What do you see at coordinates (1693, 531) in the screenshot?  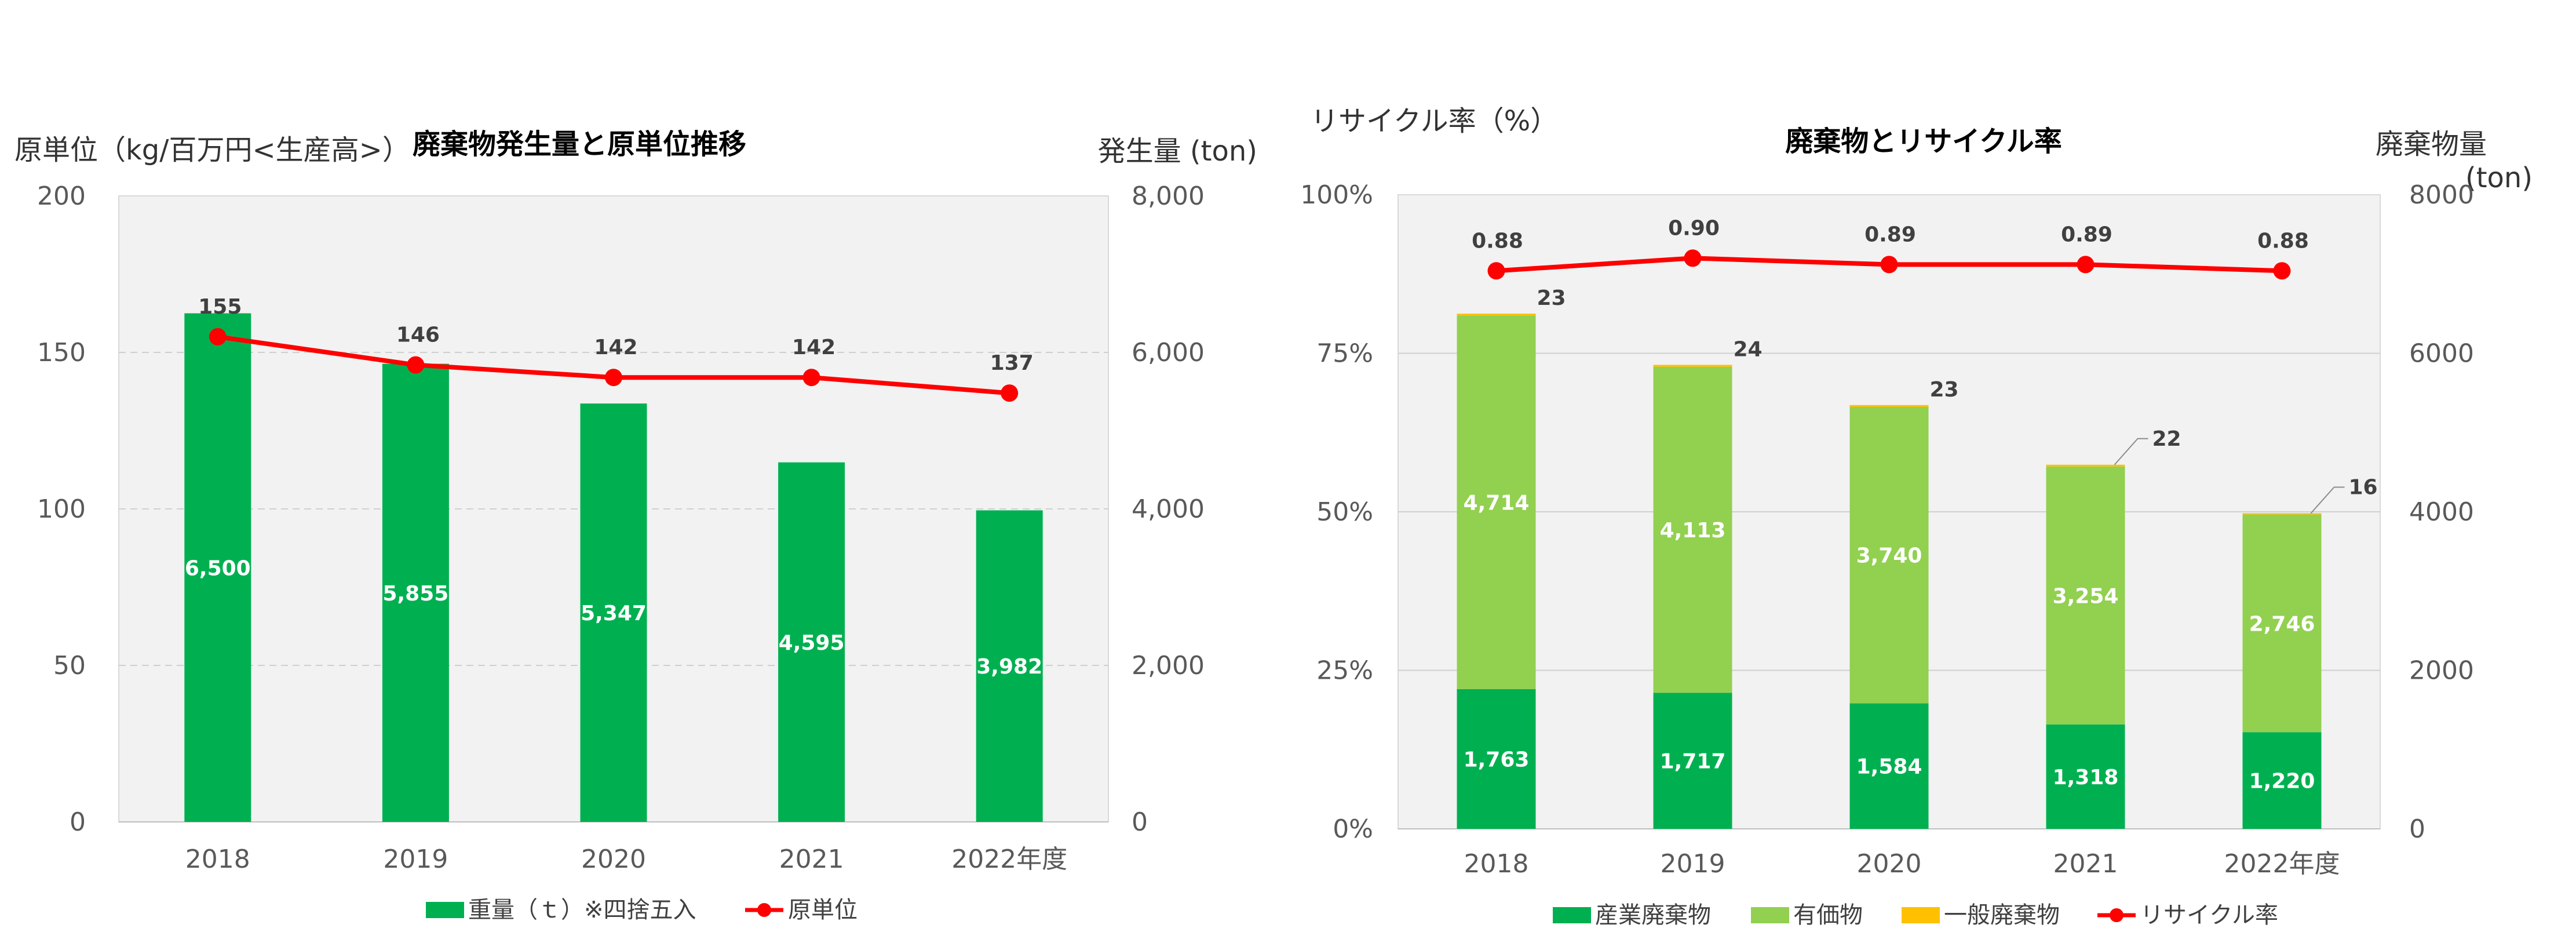 I see `bar-data-label: 4,113` at bounding box center [1693, 531].